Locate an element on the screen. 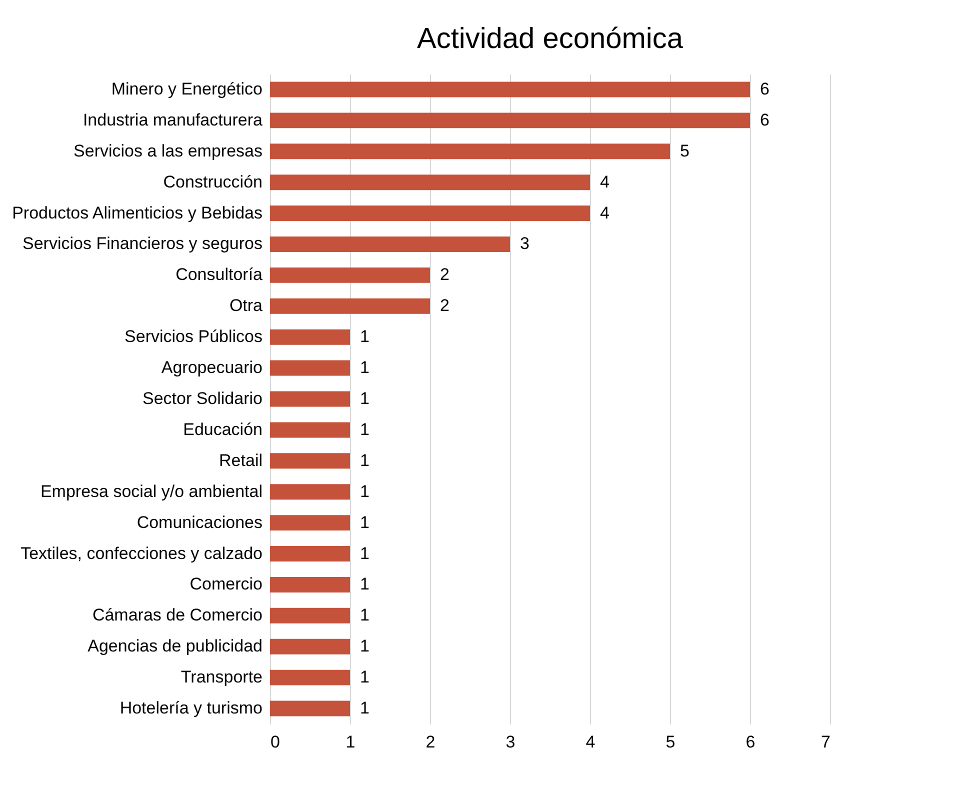 This screenshot has height=810, width=956. y-tick-label: Servicios Públicos is located at coordinates (193, 336).